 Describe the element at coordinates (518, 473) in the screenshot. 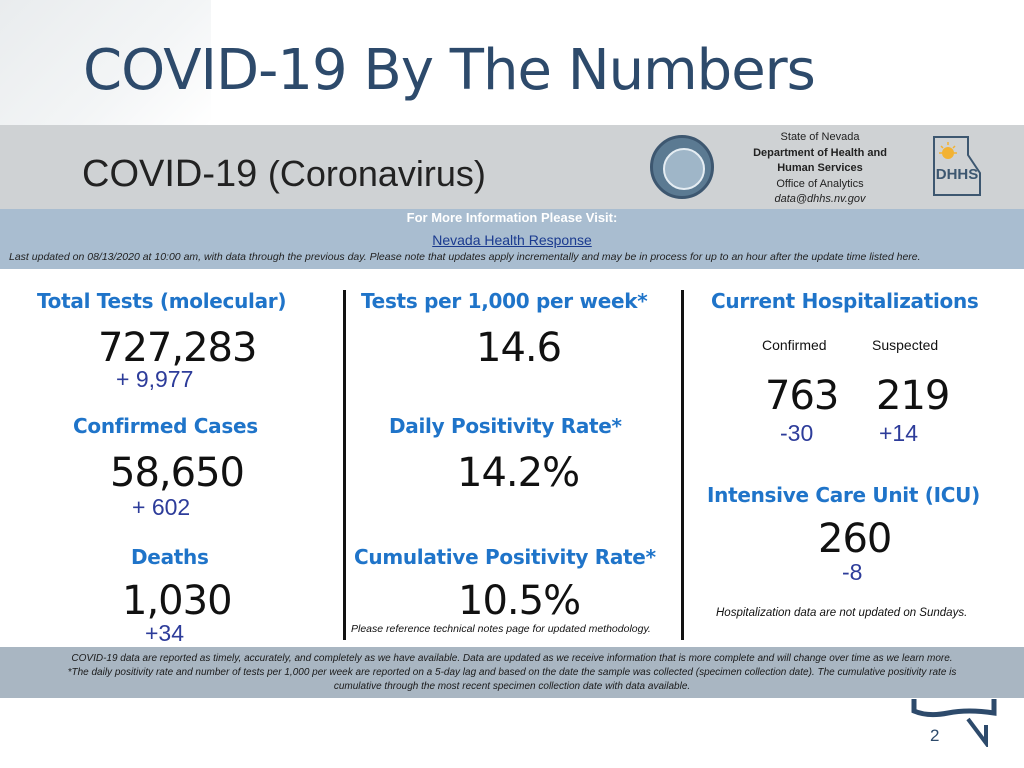

I see `daily-positivity-value: 14.2%` at that location.